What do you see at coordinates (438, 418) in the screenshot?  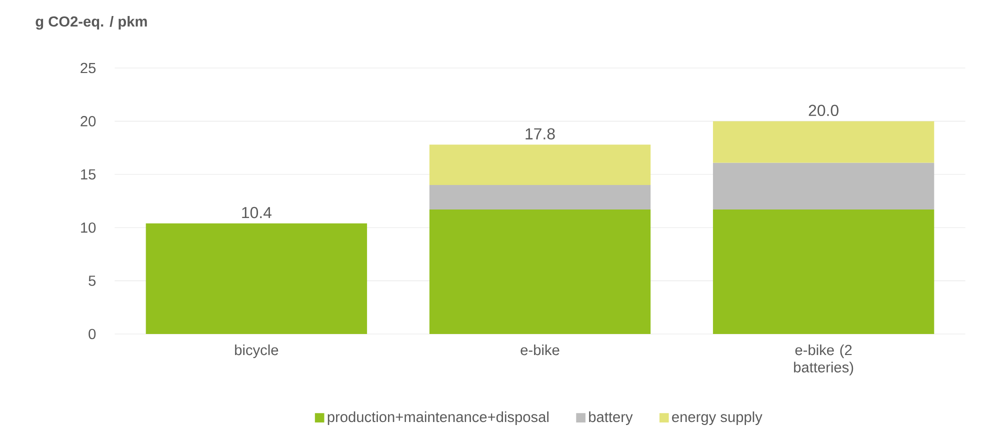 I see `legend-label: production+maintenance+disposal` at bounding box center [438, 418].